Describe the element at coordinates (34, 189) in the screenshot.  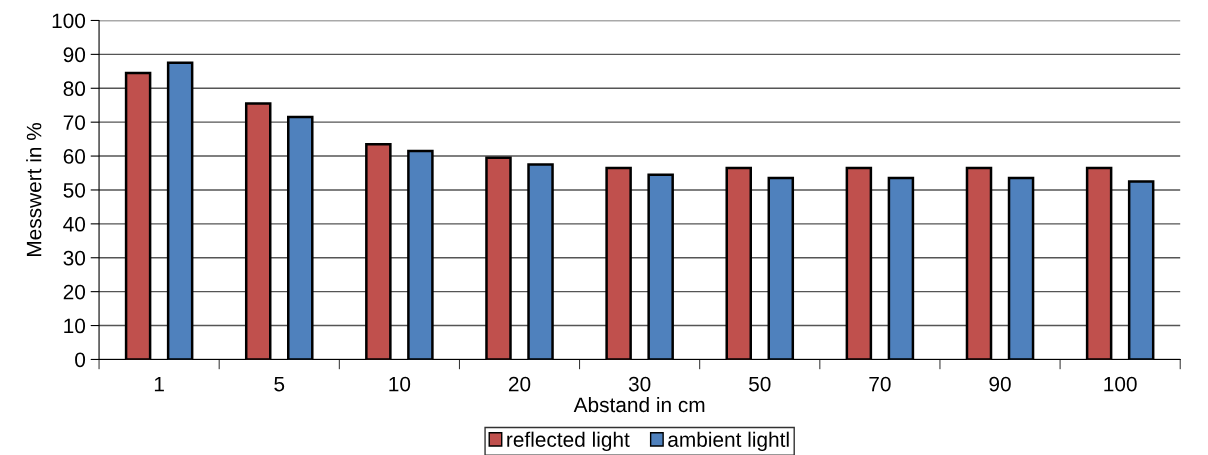
I see `y-axis-title: Messwert in %` at that location.